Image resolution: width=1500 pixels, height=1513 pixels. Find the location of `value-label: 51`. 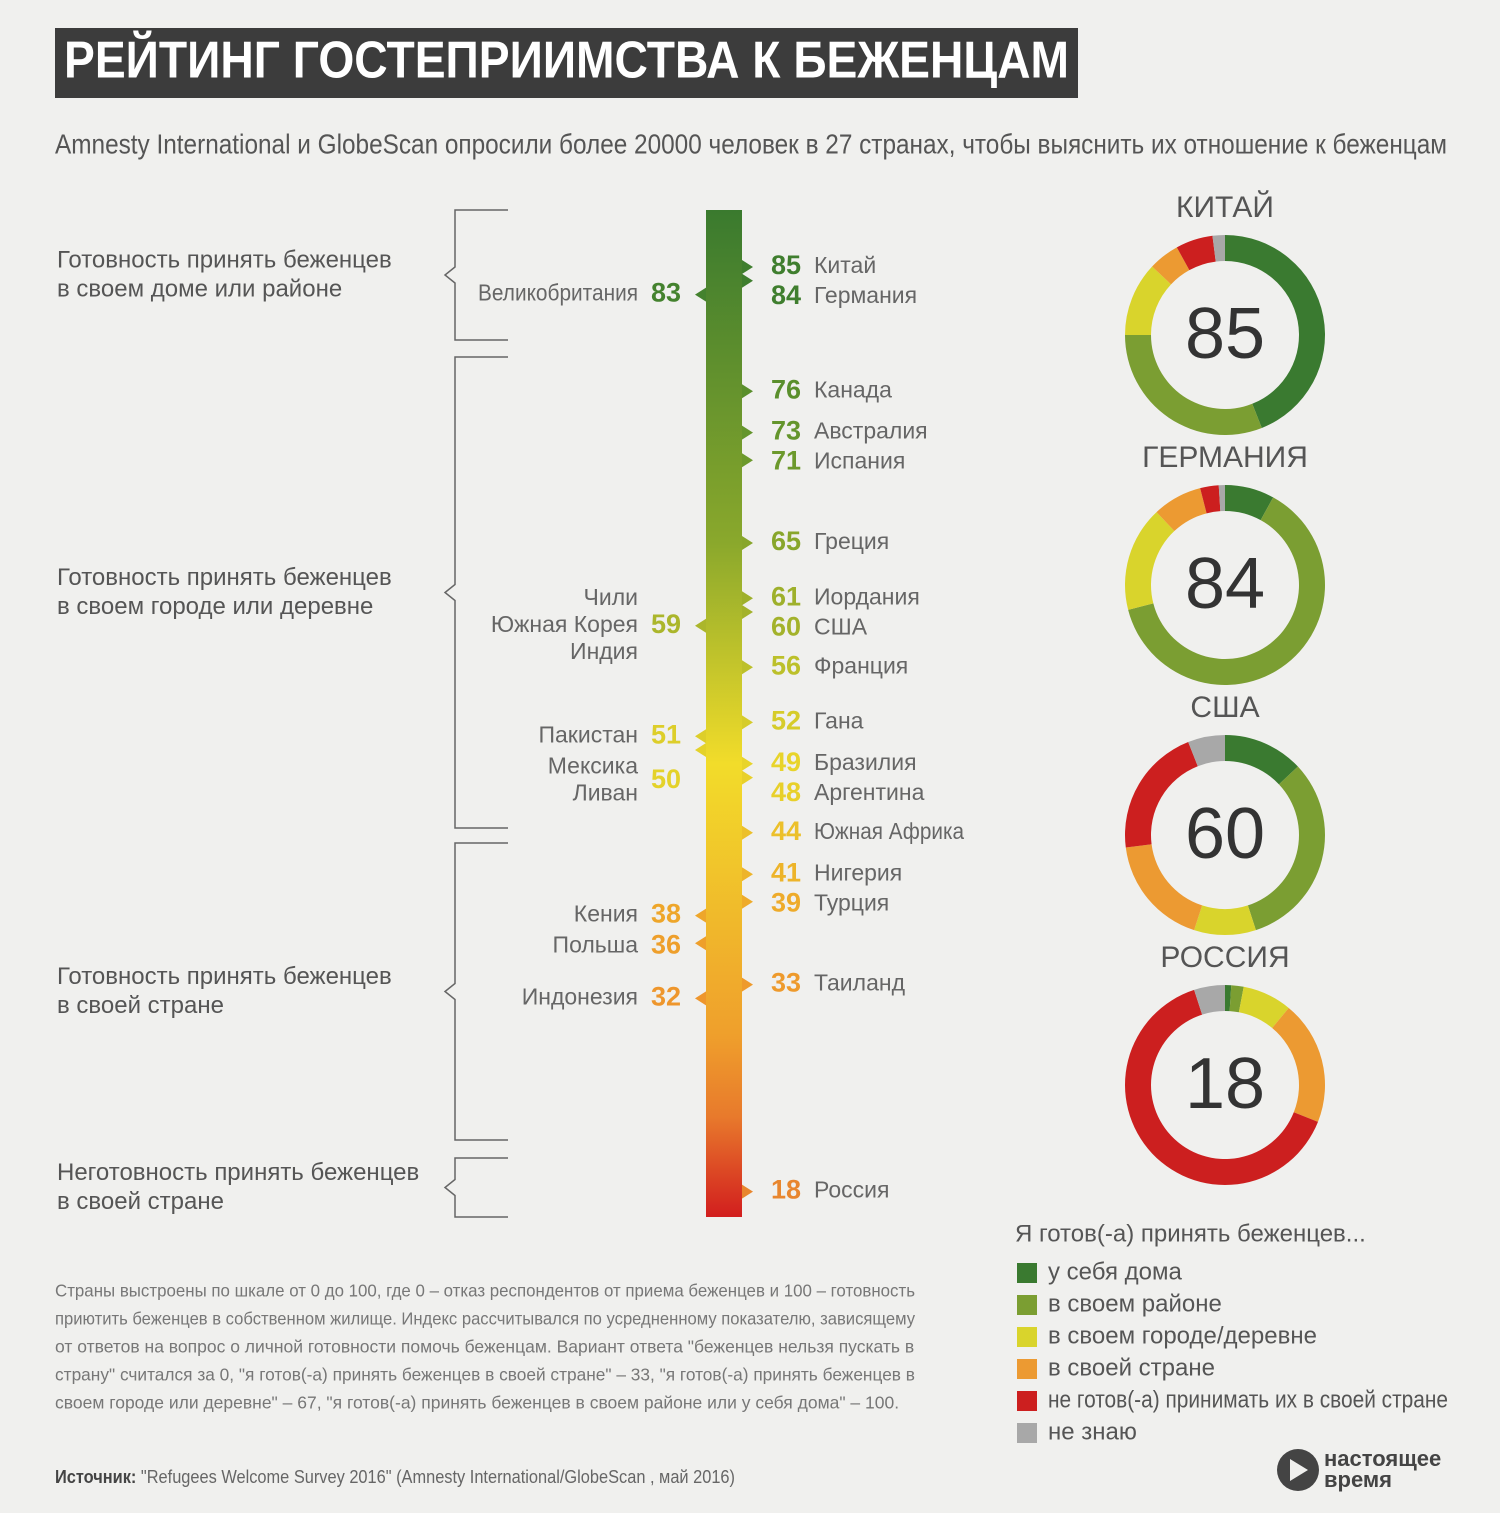

value-label: 51 is located at coordinates (666, 734).